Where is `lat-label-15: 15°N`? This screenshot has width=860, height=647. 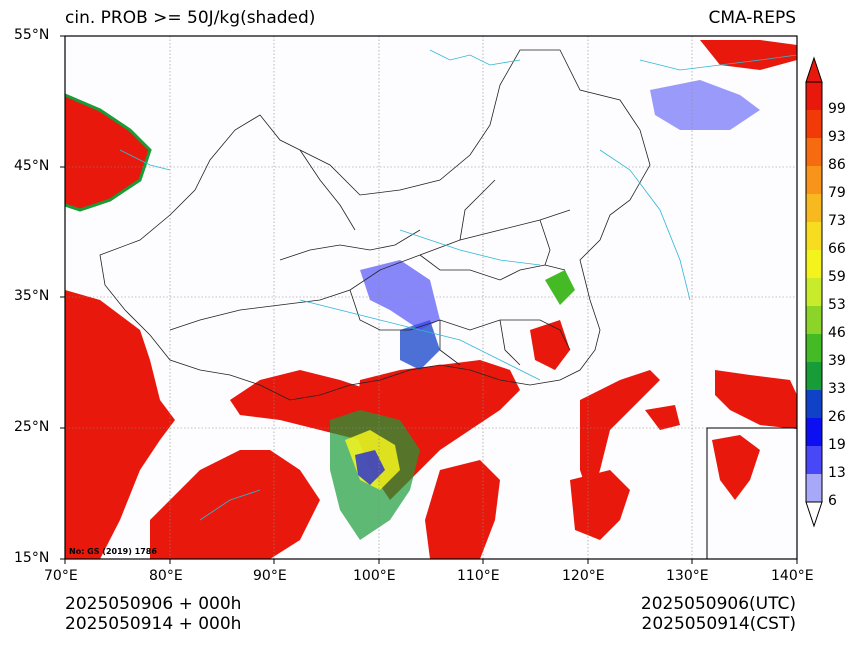
lat-label-15: 15°N is located at coordinates (32, 558).